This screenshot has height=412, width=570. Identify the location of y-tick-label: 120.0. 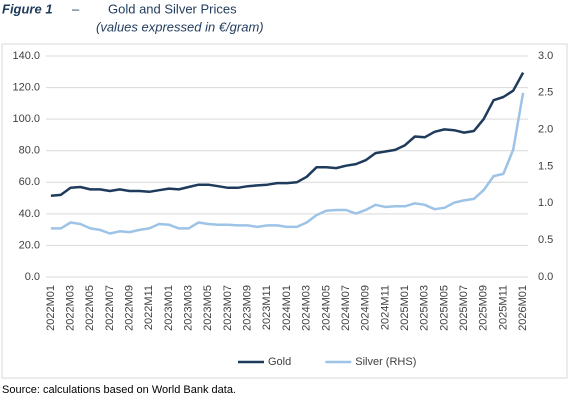
(26, 87).